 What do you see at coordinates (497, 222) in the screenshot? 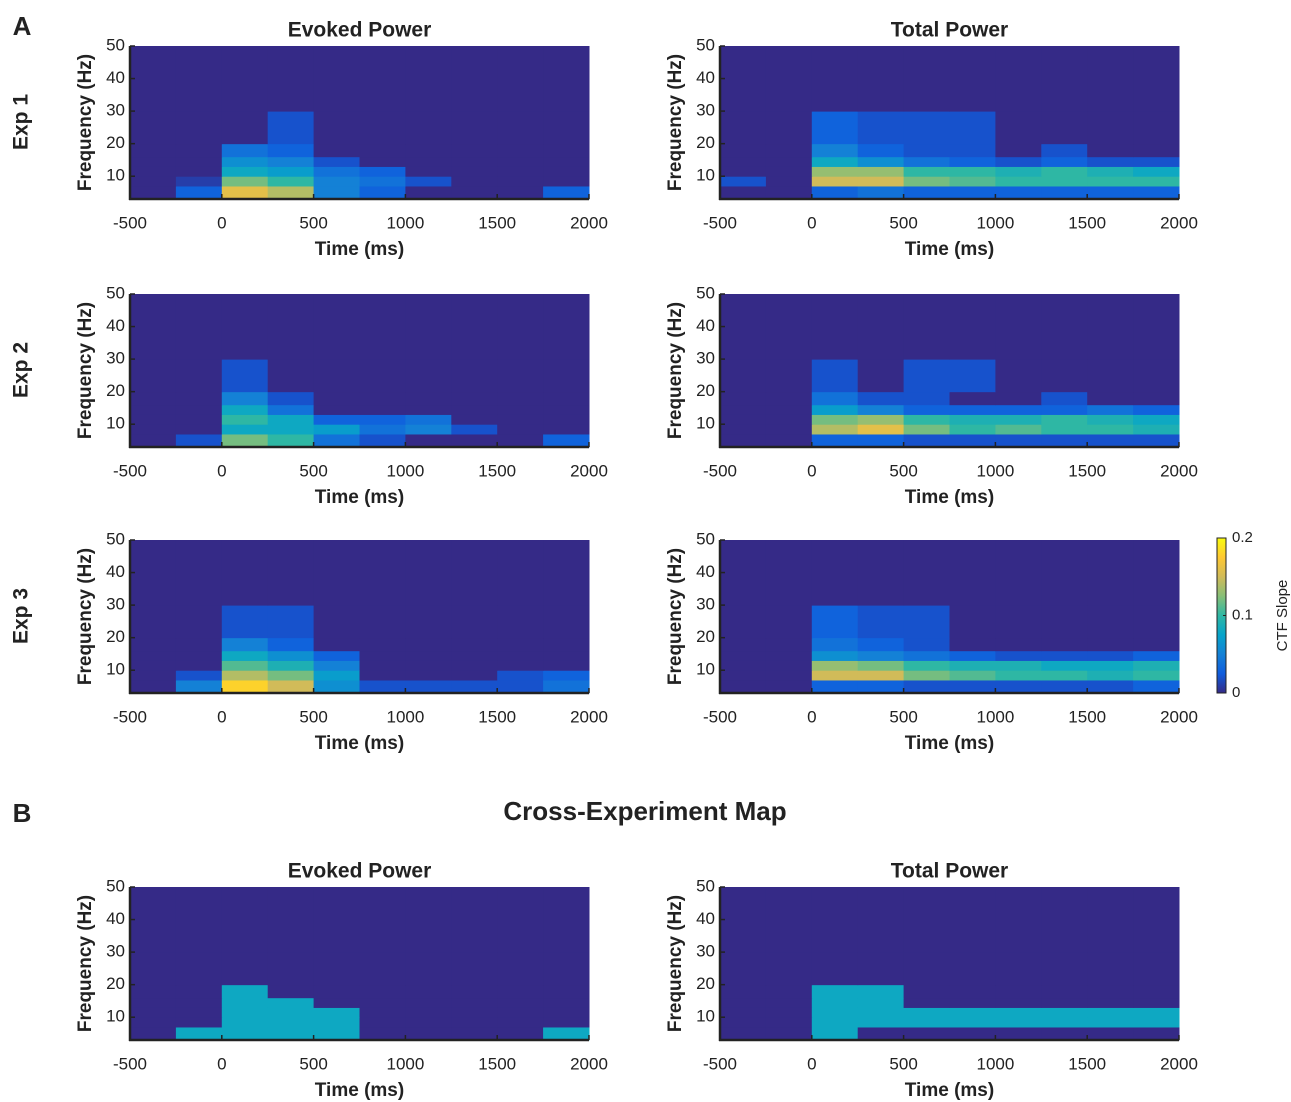
I see `x-tick-label: 1500` at bounding box center [497, 222].